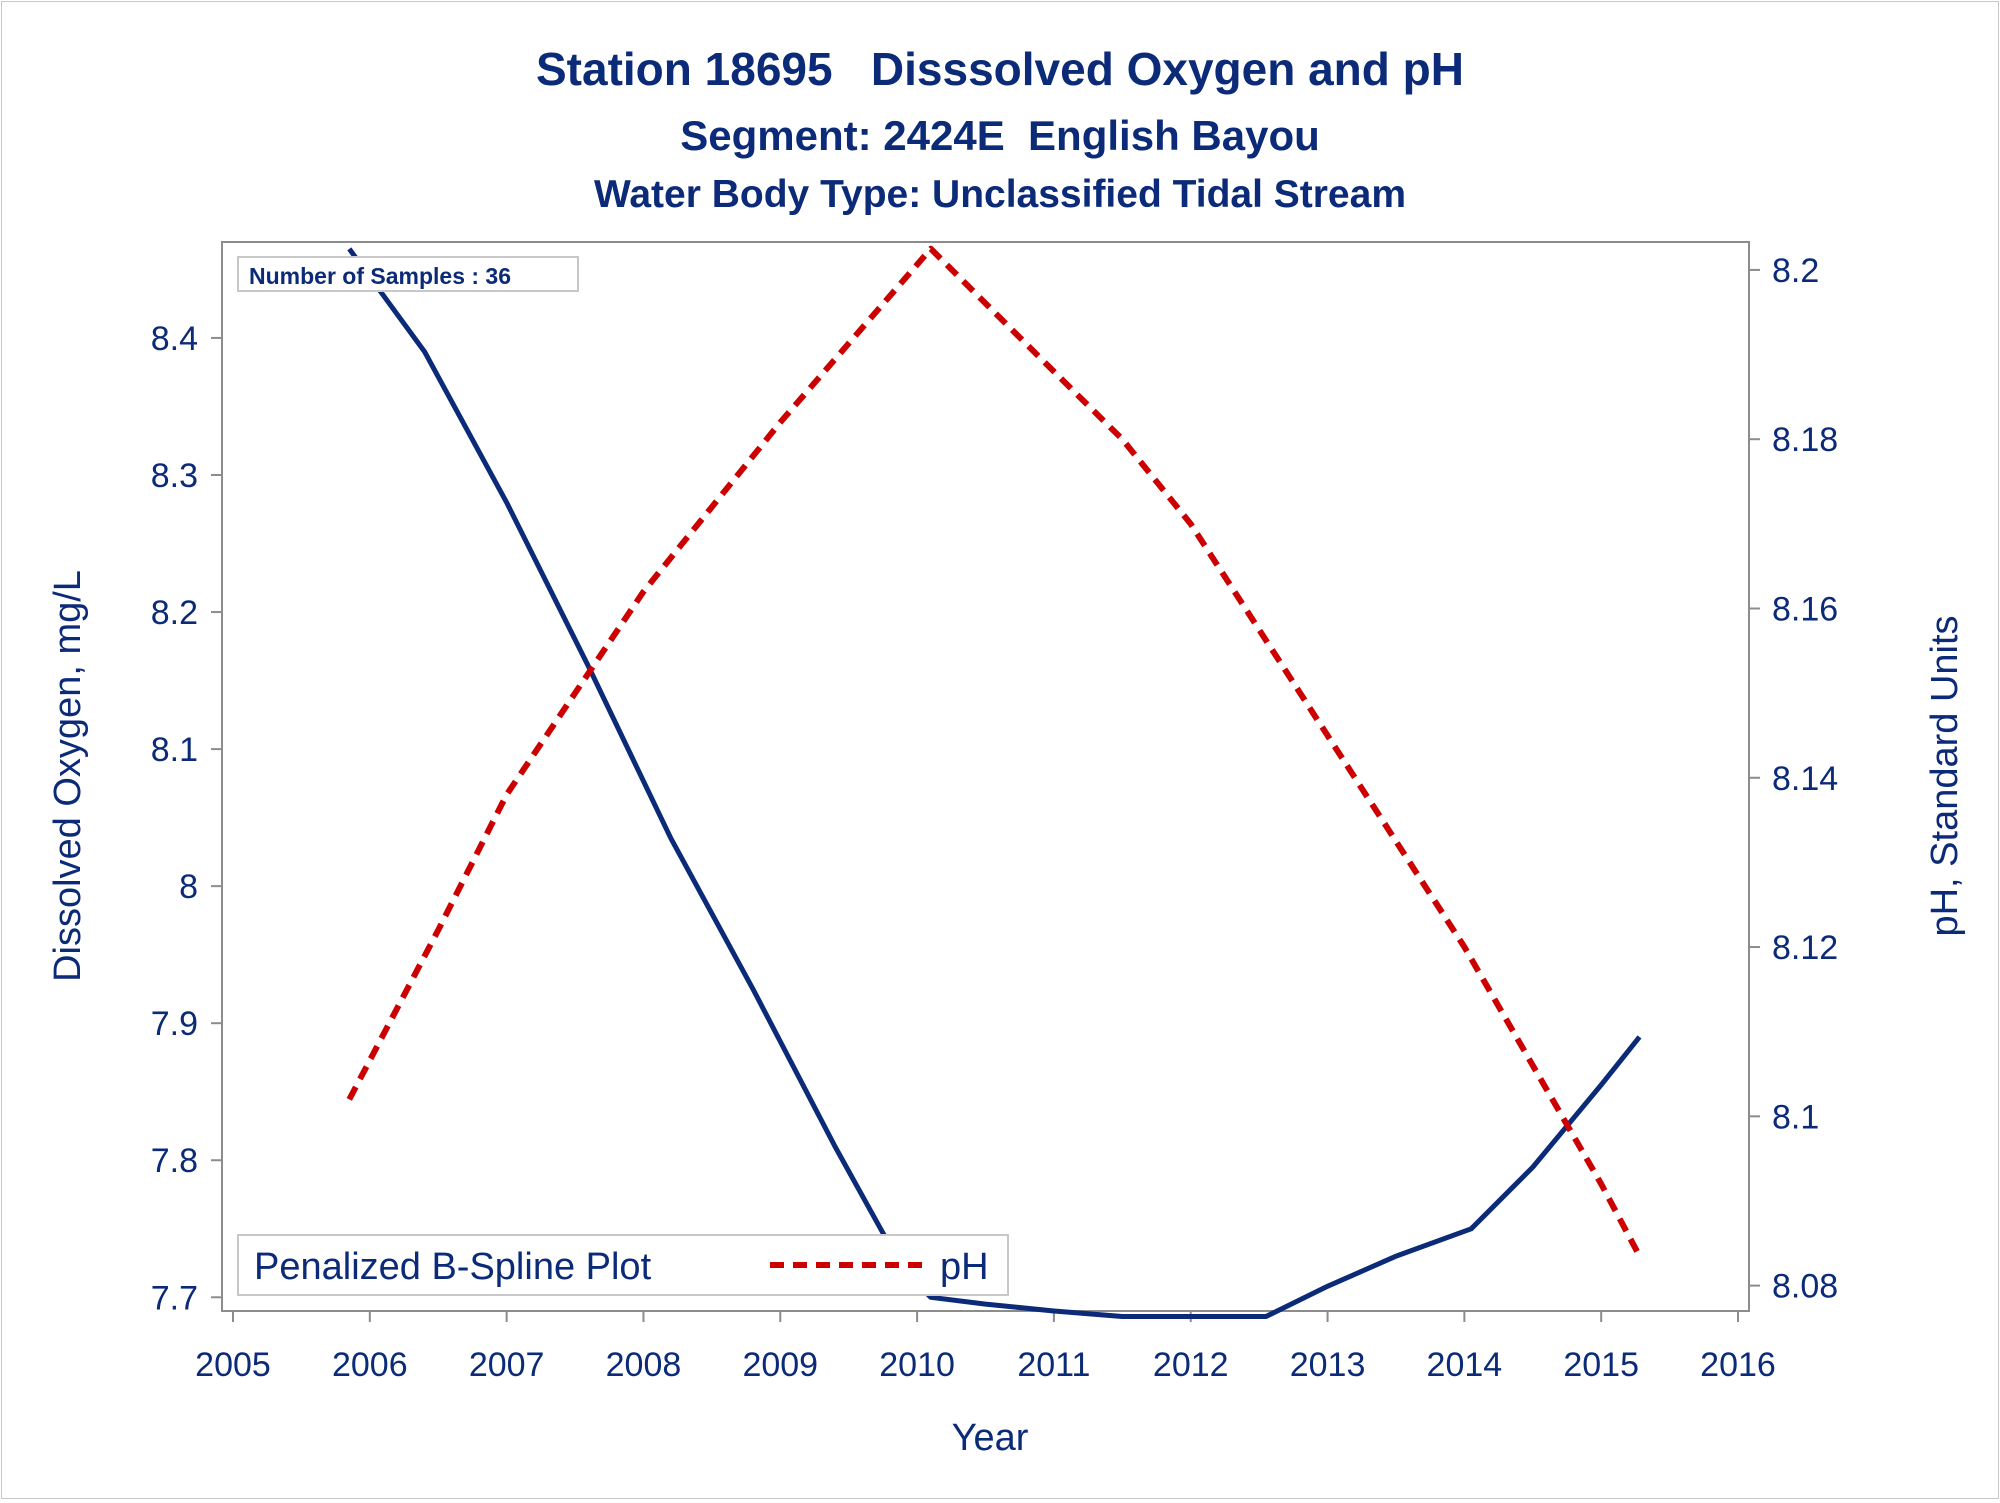 The width and height of the screenshot is (2000, 1503). I want to click on y-tick-label: 8.1, so click(174, 750).